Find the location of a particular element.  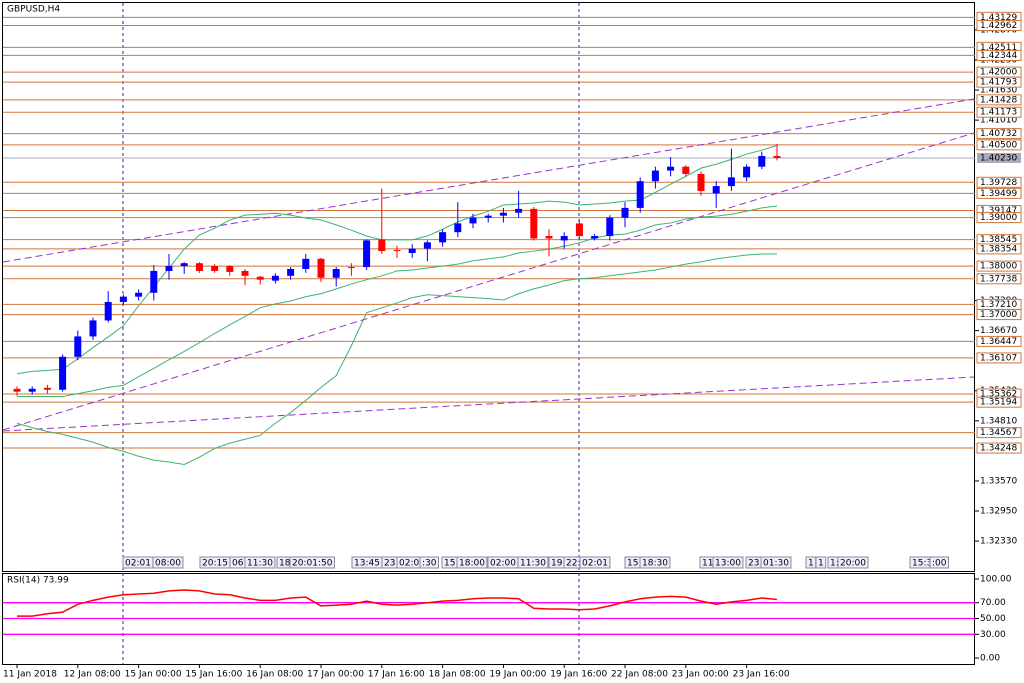

level-label: 1.39728 is located at coordinates (998, 183).